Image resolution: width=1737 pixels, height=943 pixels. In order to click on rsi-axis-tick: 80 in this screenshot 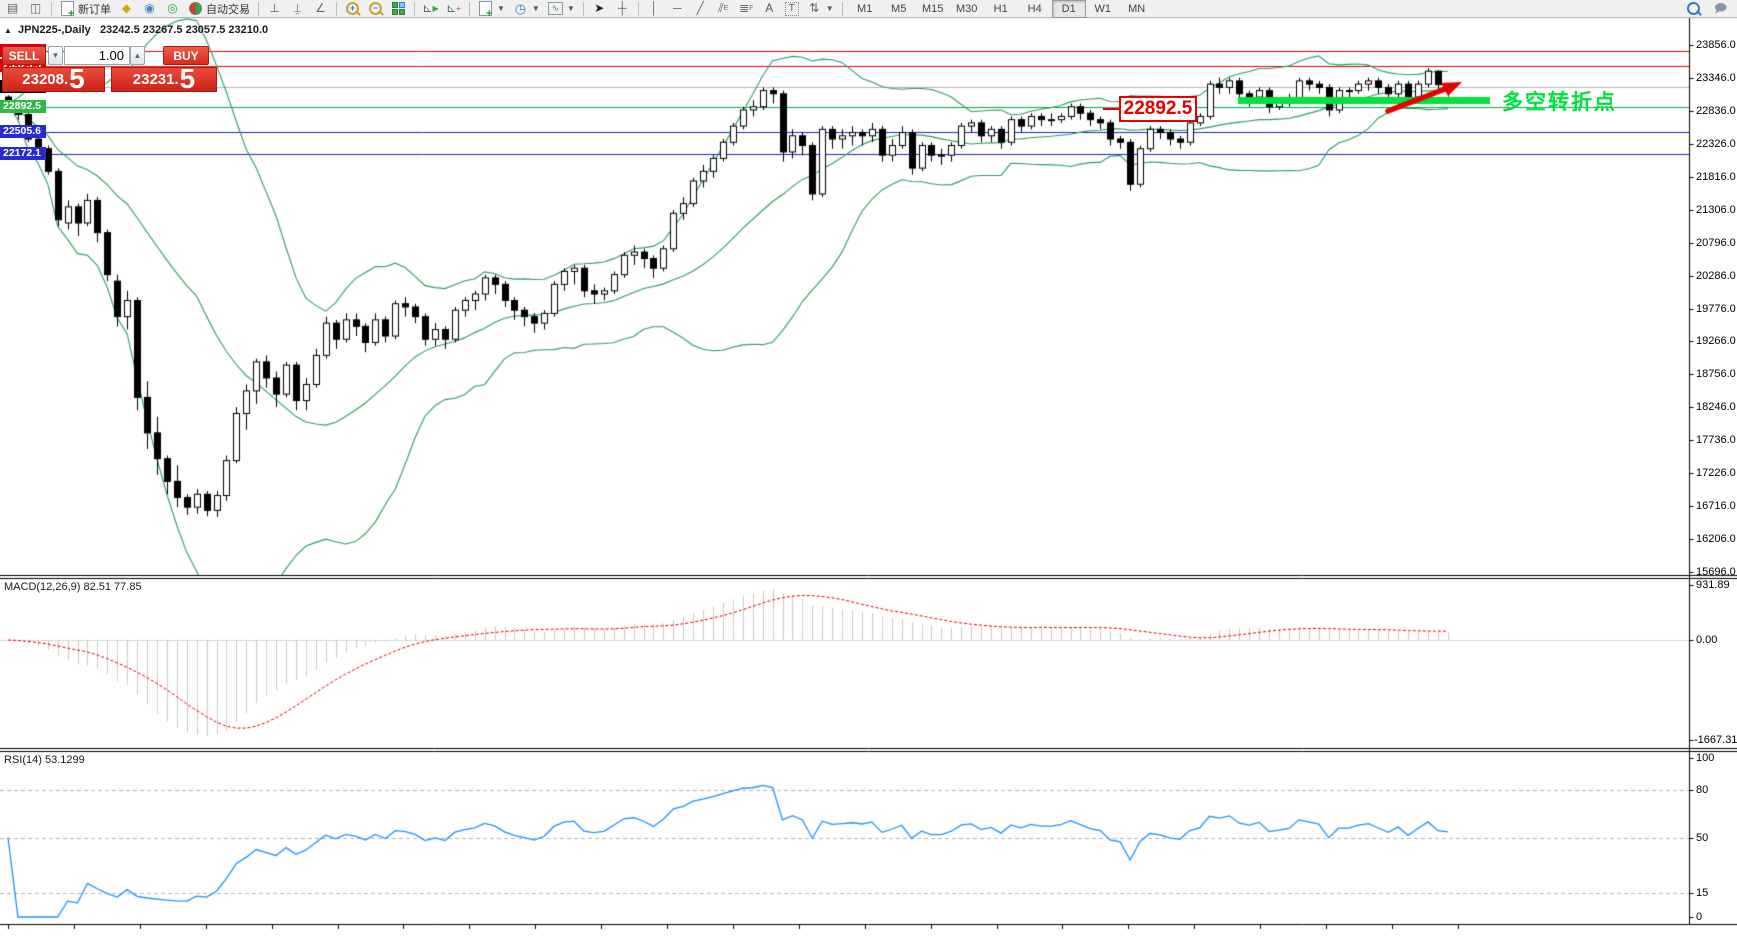, I will do `click(1702, 789)`.